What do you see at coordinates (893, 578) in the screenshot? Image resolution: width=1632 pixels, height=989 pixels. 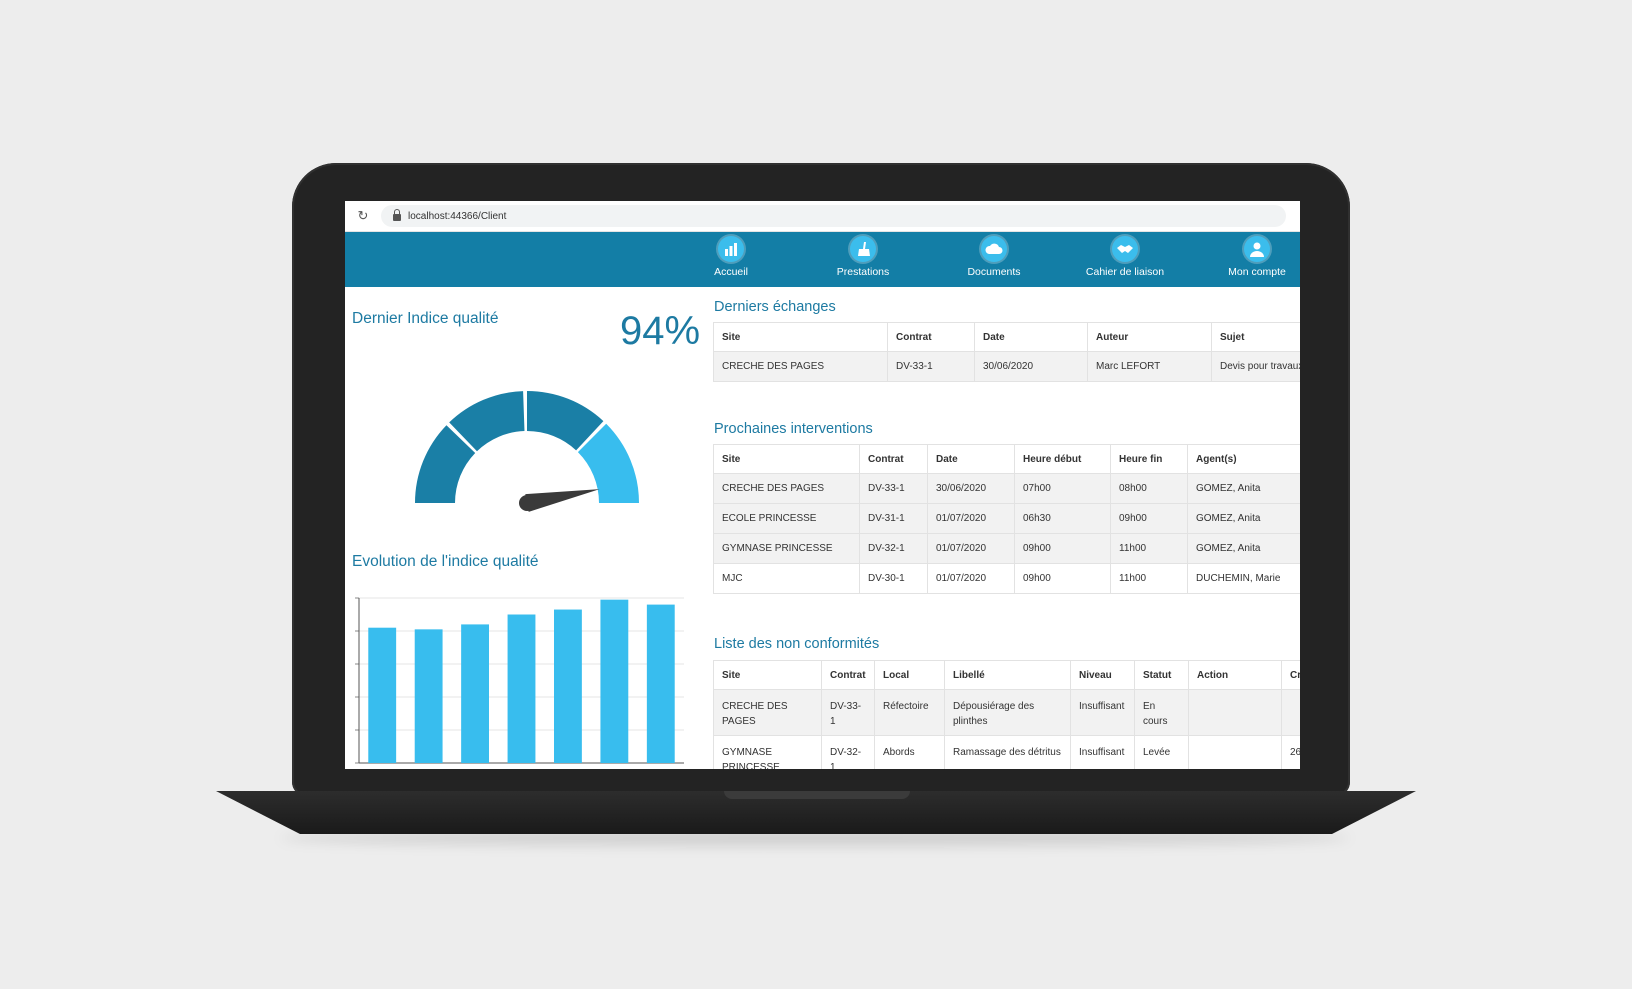 I see `table-cell: DV-30-1` at bounding box center [893, 578].